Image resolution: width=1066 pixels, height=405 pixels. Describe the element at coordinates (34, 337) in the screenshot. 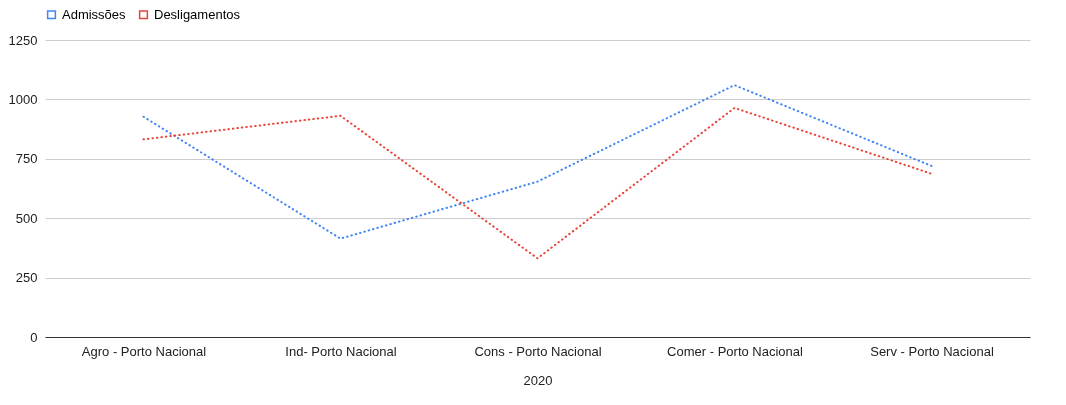

I see `y-tick-label: 0` at that location.